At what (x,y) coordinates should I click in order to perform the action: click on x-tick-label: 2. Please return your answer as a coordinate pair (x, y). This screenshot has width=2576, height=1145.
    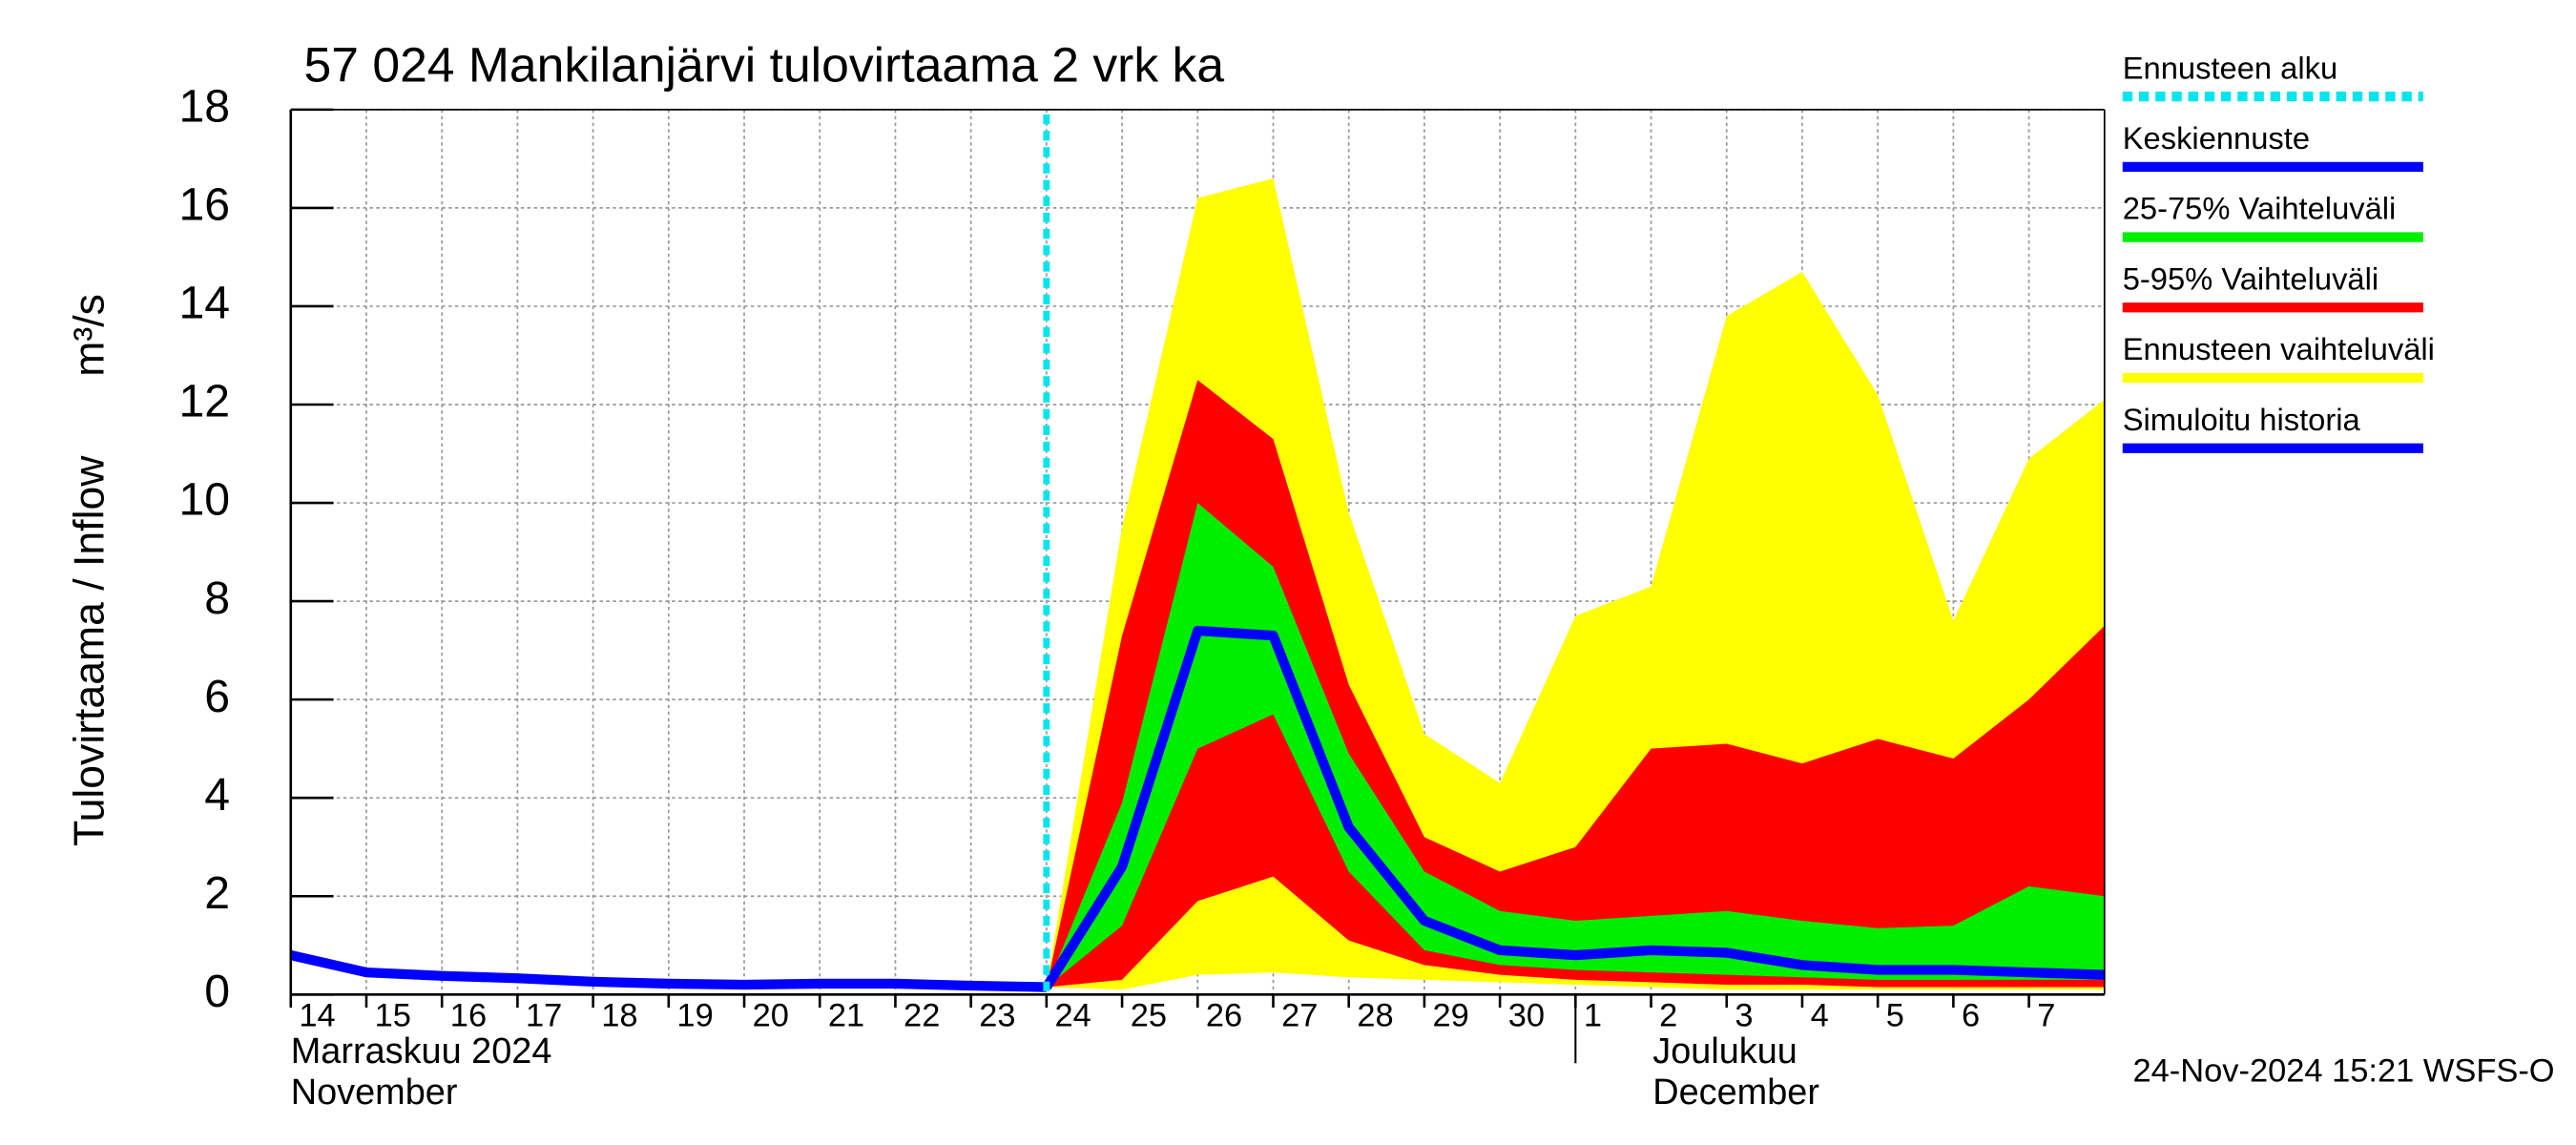
    Looking at the image, I should click on (1668, 1015).